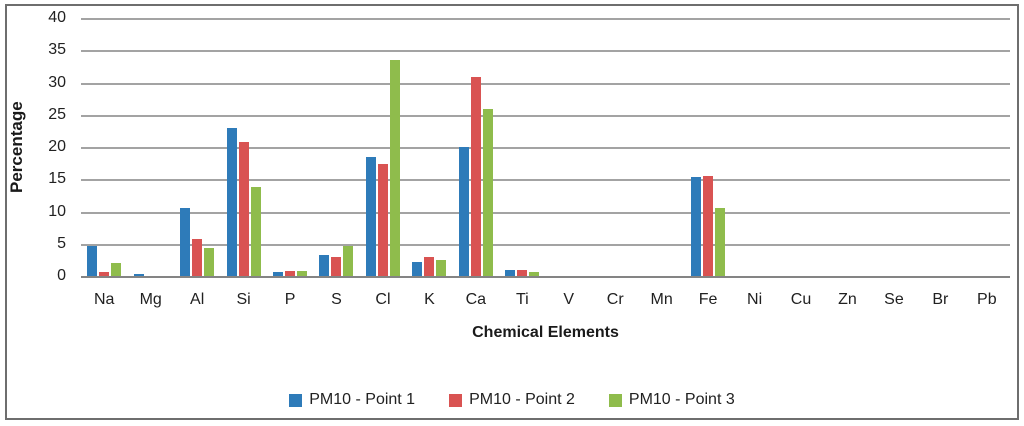  Describe the element at coordinates (801, 299) in the screenshot. I see `x-tick-label-cu: Cu` at that location.